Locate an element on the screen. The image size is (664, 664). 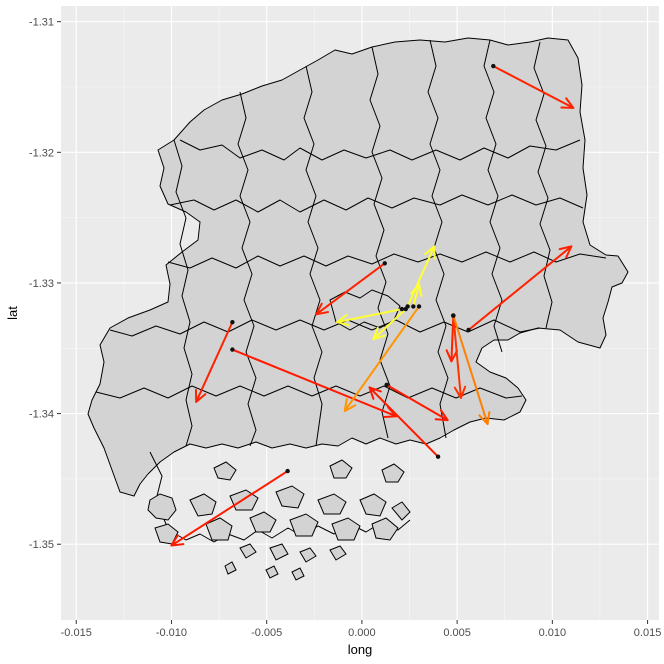
x-tick-label: -0.010 is located at coordinates (171, 633).